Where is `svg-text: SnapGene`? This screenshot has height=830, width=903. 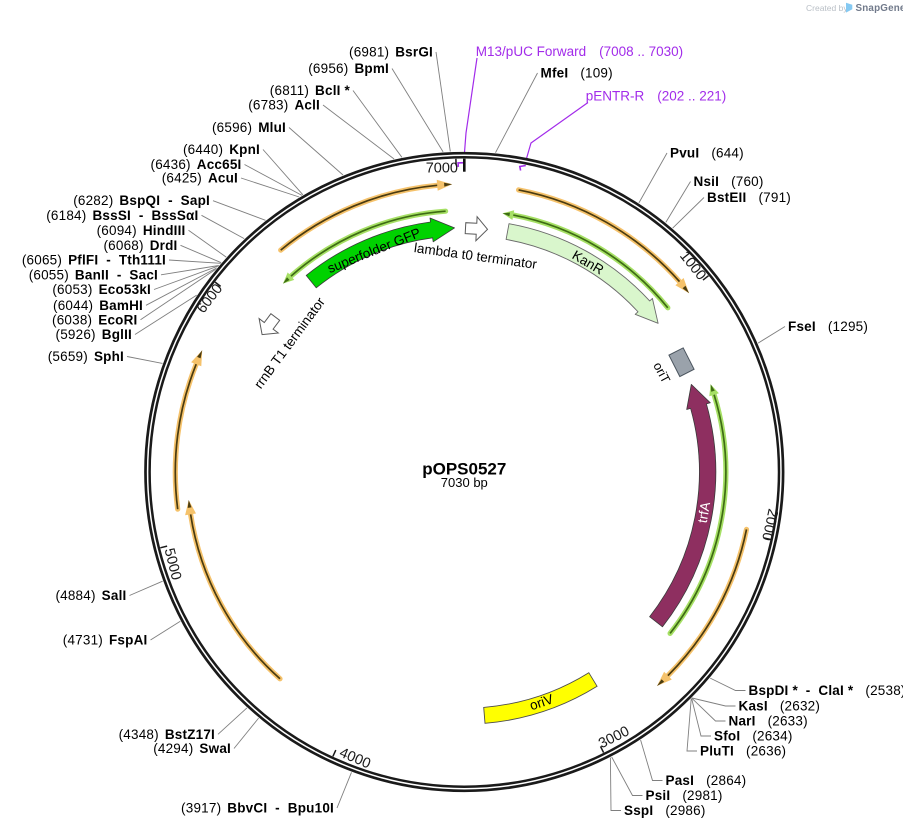 svg-text: SnapGene is located at coordinates (879, 8).